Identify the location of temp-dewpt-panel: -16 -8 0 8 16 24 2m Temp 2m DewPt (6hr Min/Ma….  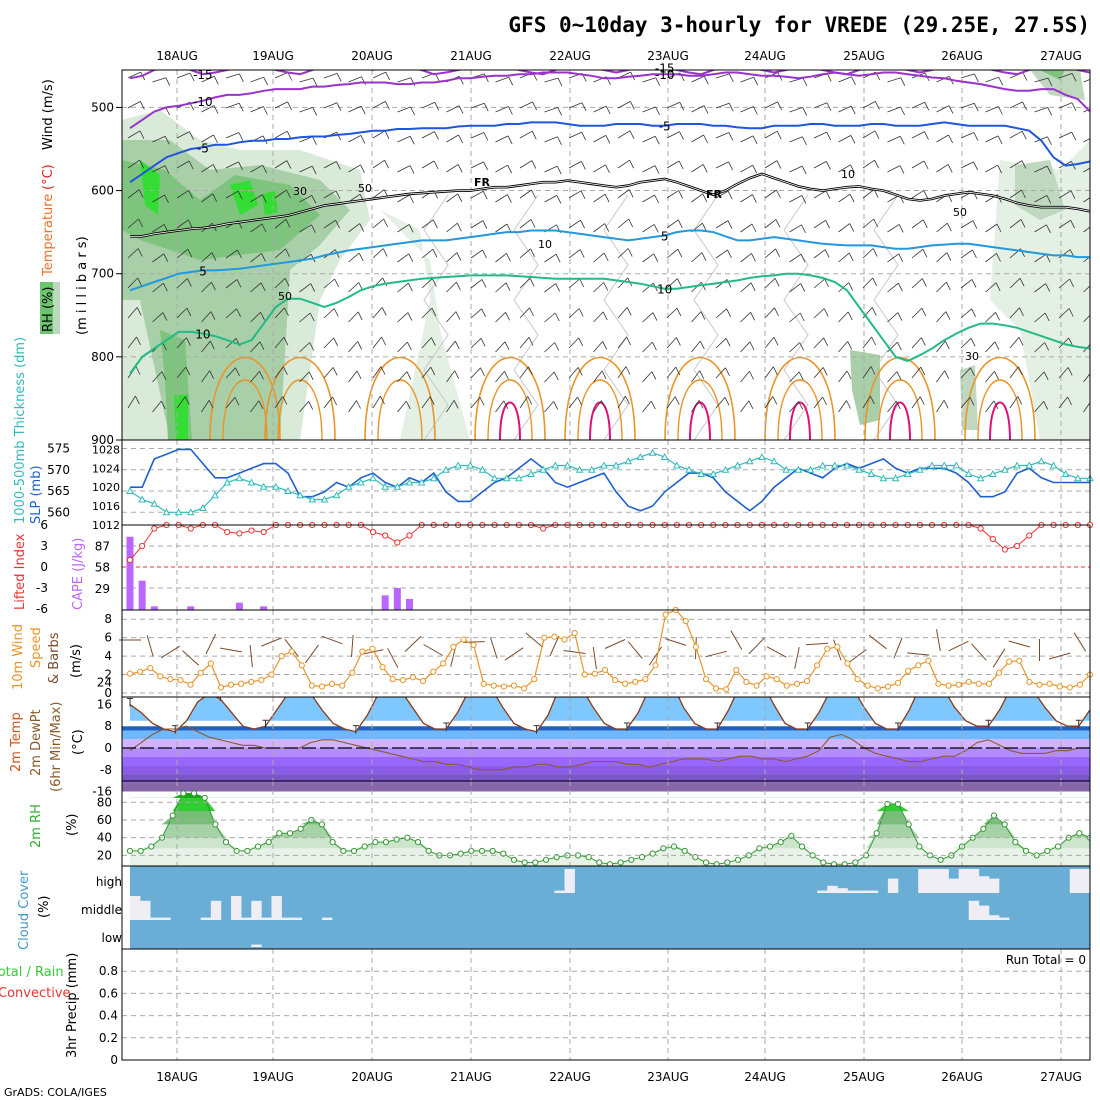
(550, 737).